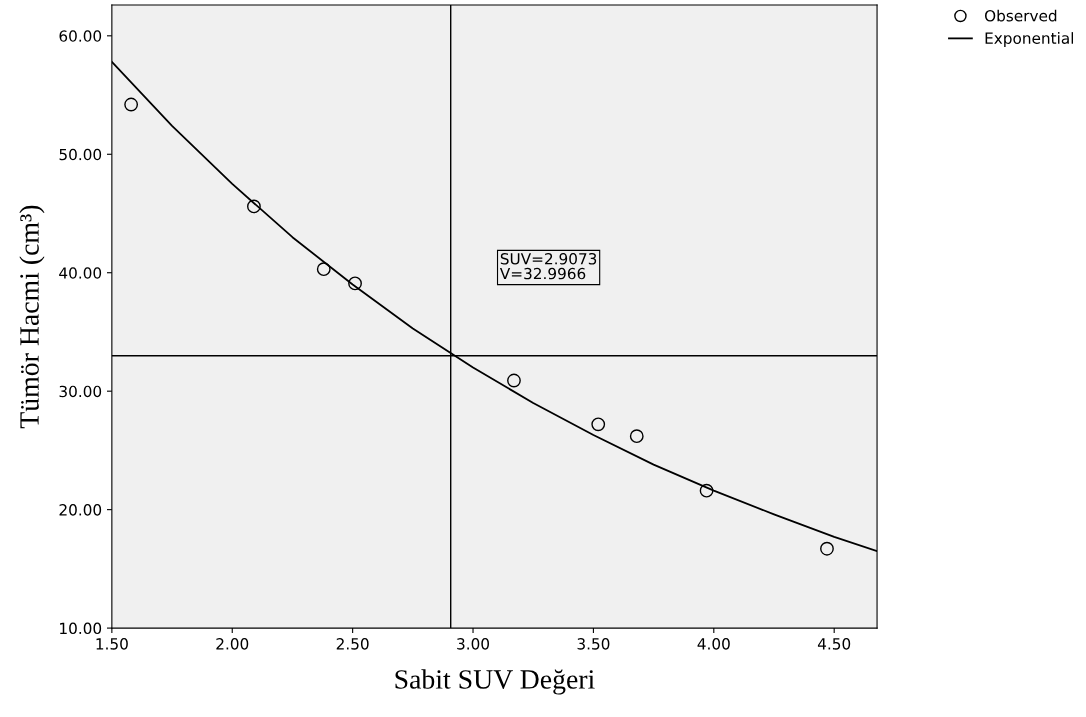  I want to click on y-tick-label: 20.00, so click(80, 510).